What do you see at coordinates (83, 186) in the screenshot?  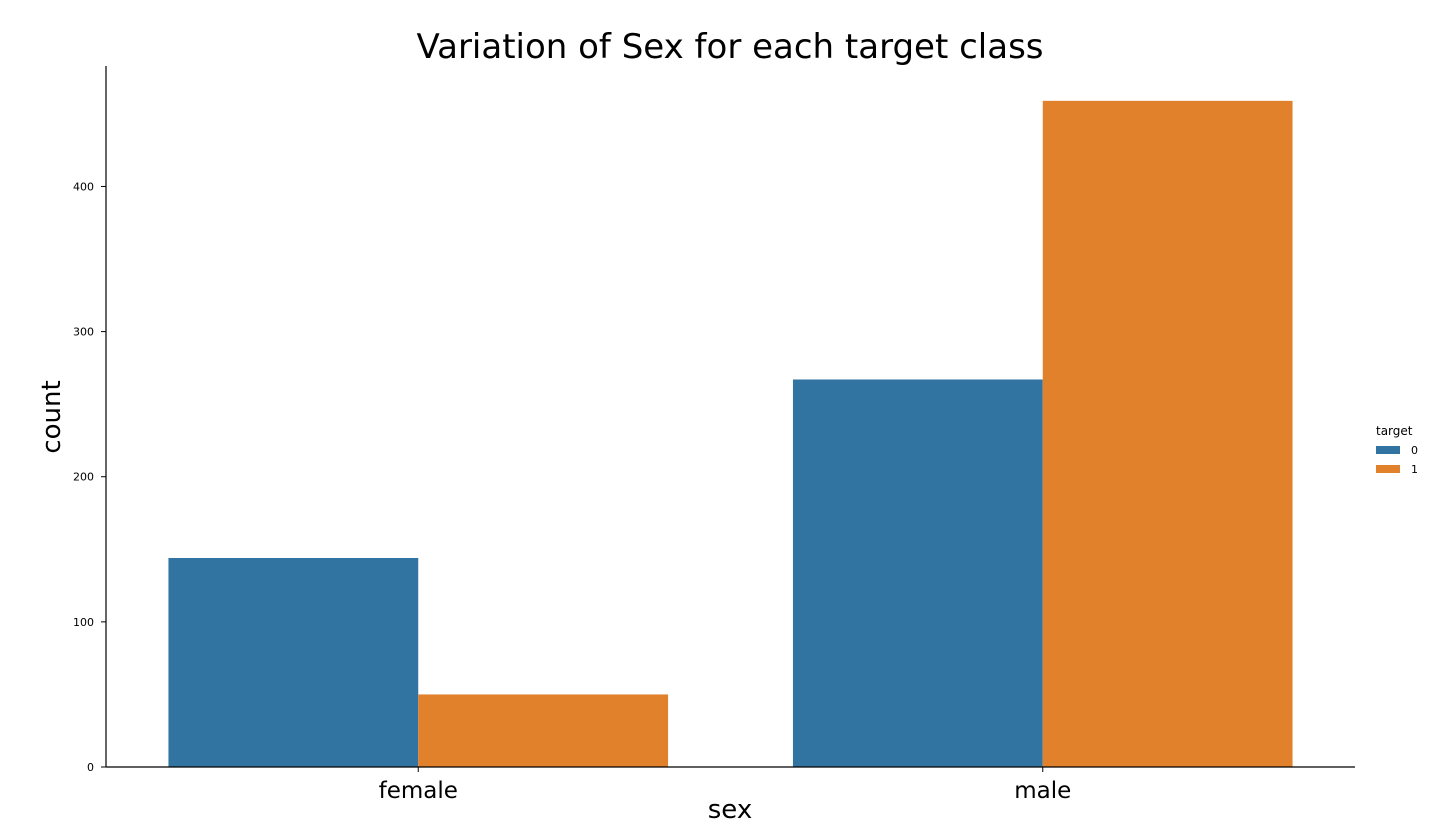 I see `y-tick-label: 400` at bounding box center [83, 186].